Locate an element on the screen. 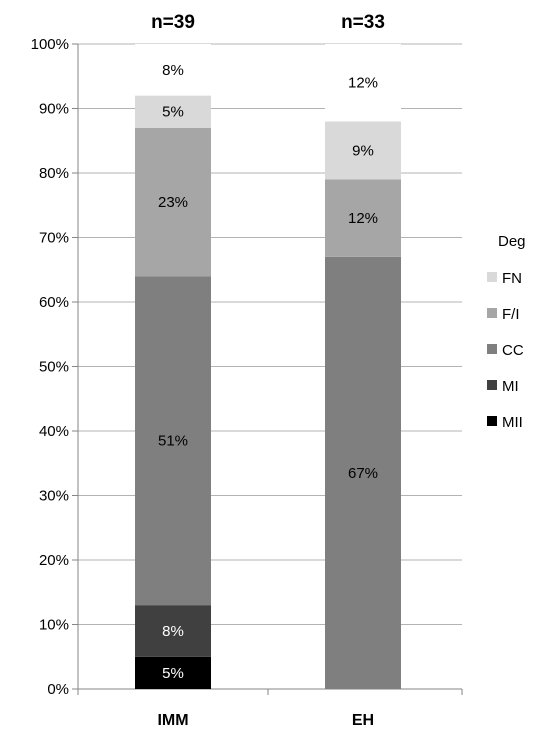  bar-segment-mi is located at coordinates (173, 631).